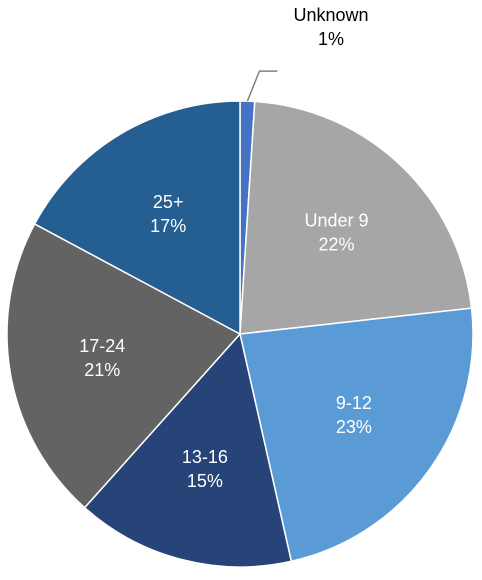 This screenshot has width=482, height=580. I want to click on leader-line-unknown, so click(262, 86).